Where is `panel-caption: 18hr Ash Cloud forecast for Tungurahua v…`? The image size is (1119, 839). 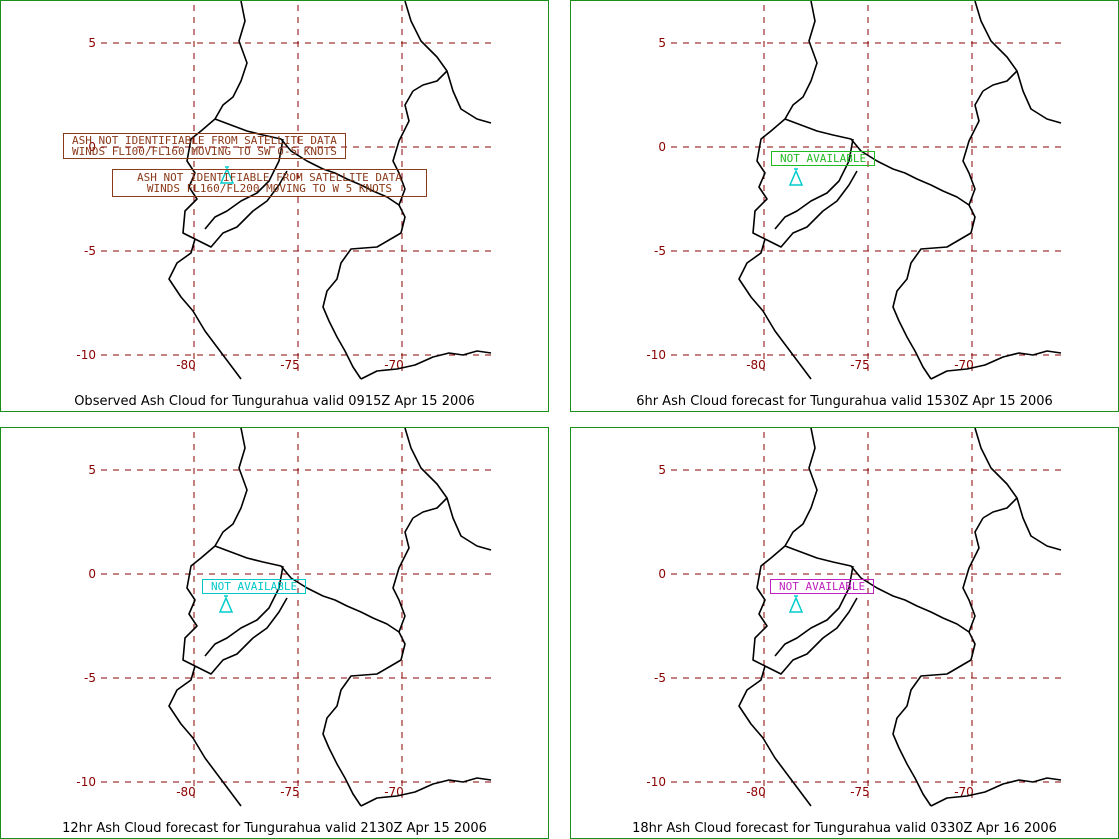 panel-caption: 18hr Ash Cloud forecast for Tungurahua v… is located at coordinates (844, 828).